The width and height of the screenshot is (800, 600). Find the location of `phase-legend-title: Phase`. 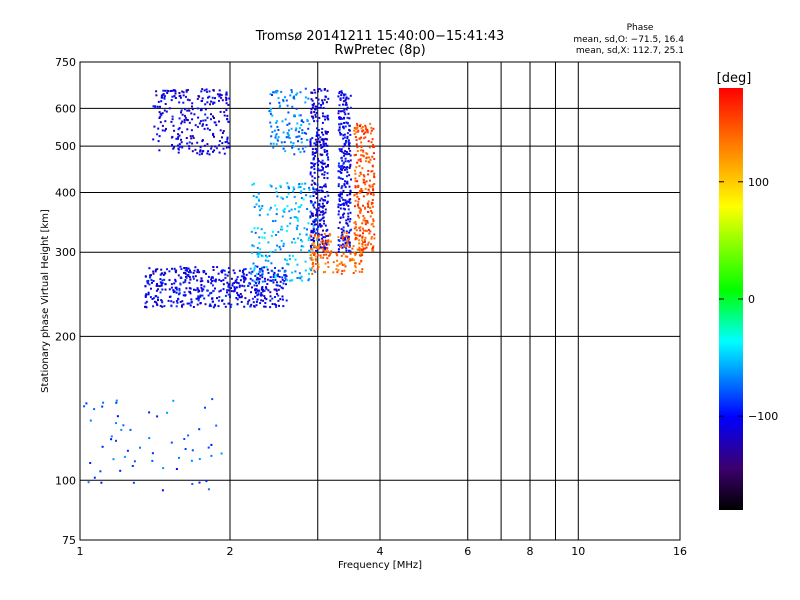

phase-legend-title: Phase is located at coordinates (640, 28).